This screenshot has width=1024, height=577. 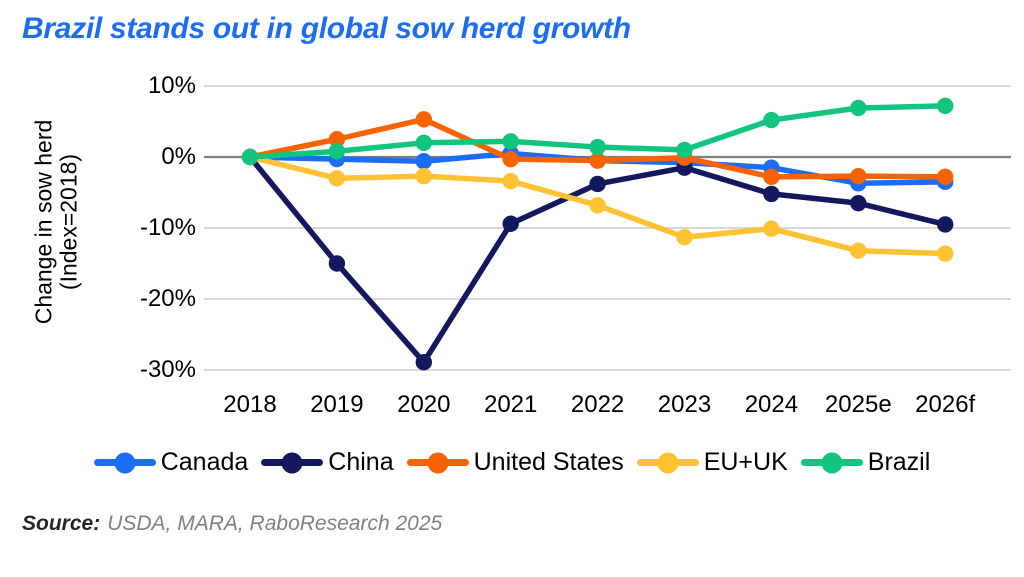 I want to click on source-text: USDA, MARA, RaboResearch 2025, so click(x=275, y=523).